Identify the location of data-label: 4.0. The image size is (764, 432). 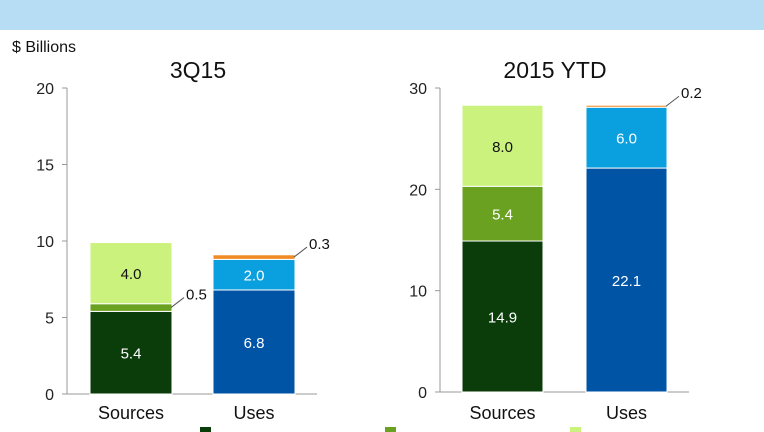
(131, 274).